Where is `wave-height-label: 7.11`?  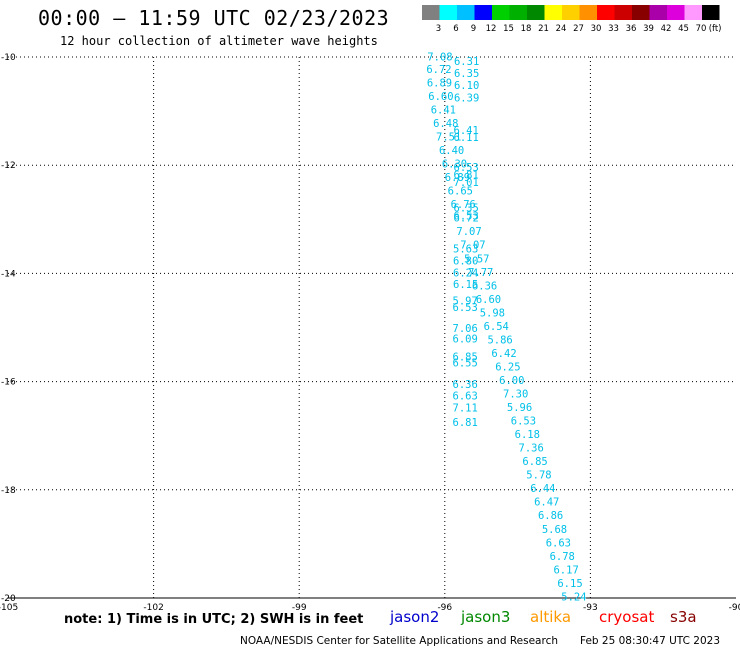
wave-height-label: 7.11 is located at coordinates (465, 409).